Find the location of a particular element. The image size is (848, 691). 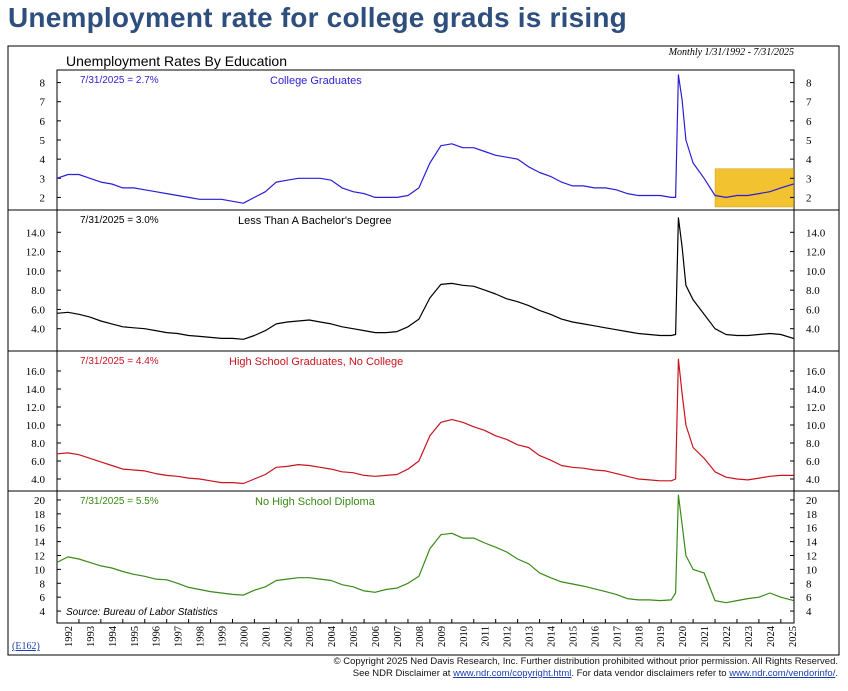

y-tick-label-left: 5 is located at coordinates (43, 141).